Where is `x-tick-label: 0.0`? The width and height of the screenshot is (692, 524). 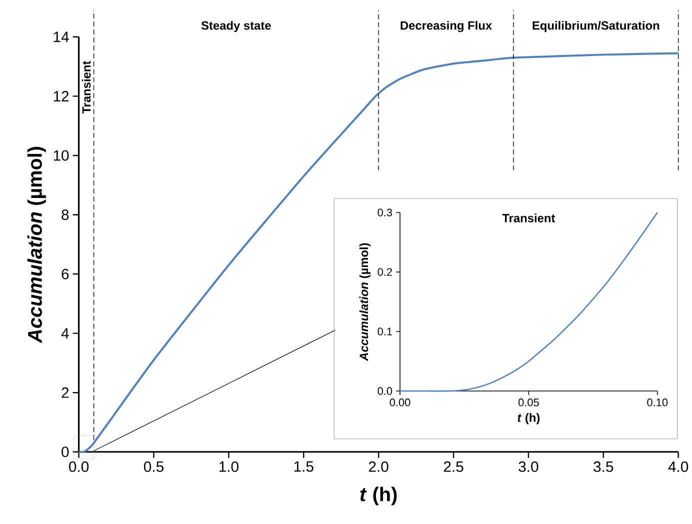
x-tick-label: 0.0 is located at coordinates (79, 467).